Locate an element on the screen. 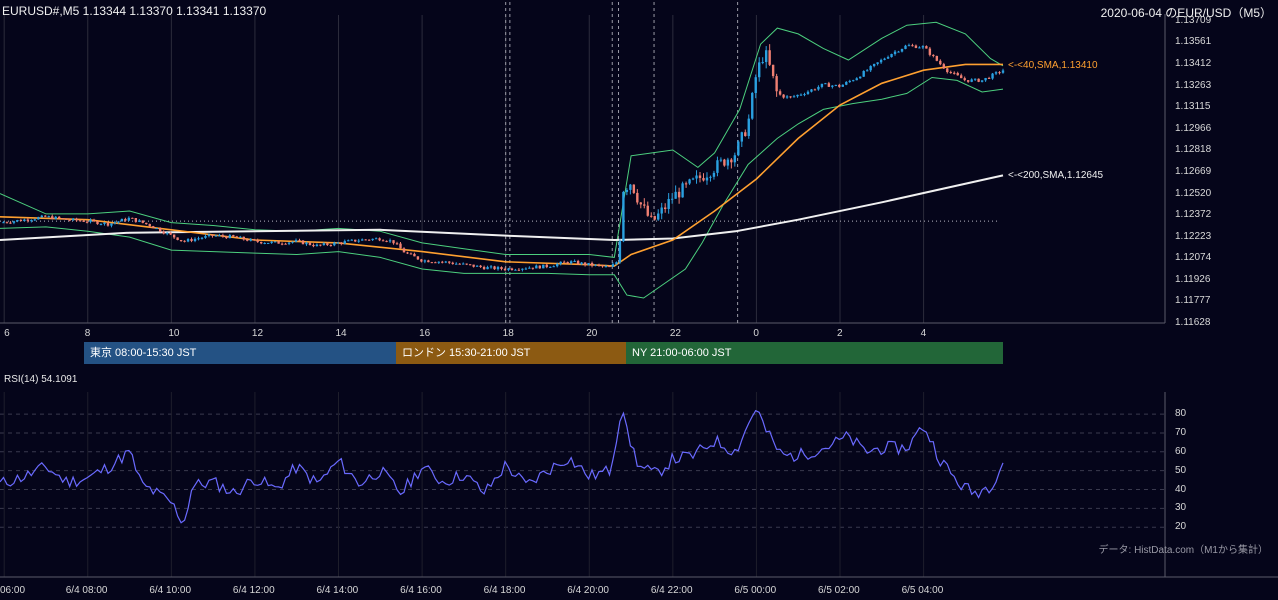  price-y-tick-label: 1.11926 is located at coordinates (1193, 279).